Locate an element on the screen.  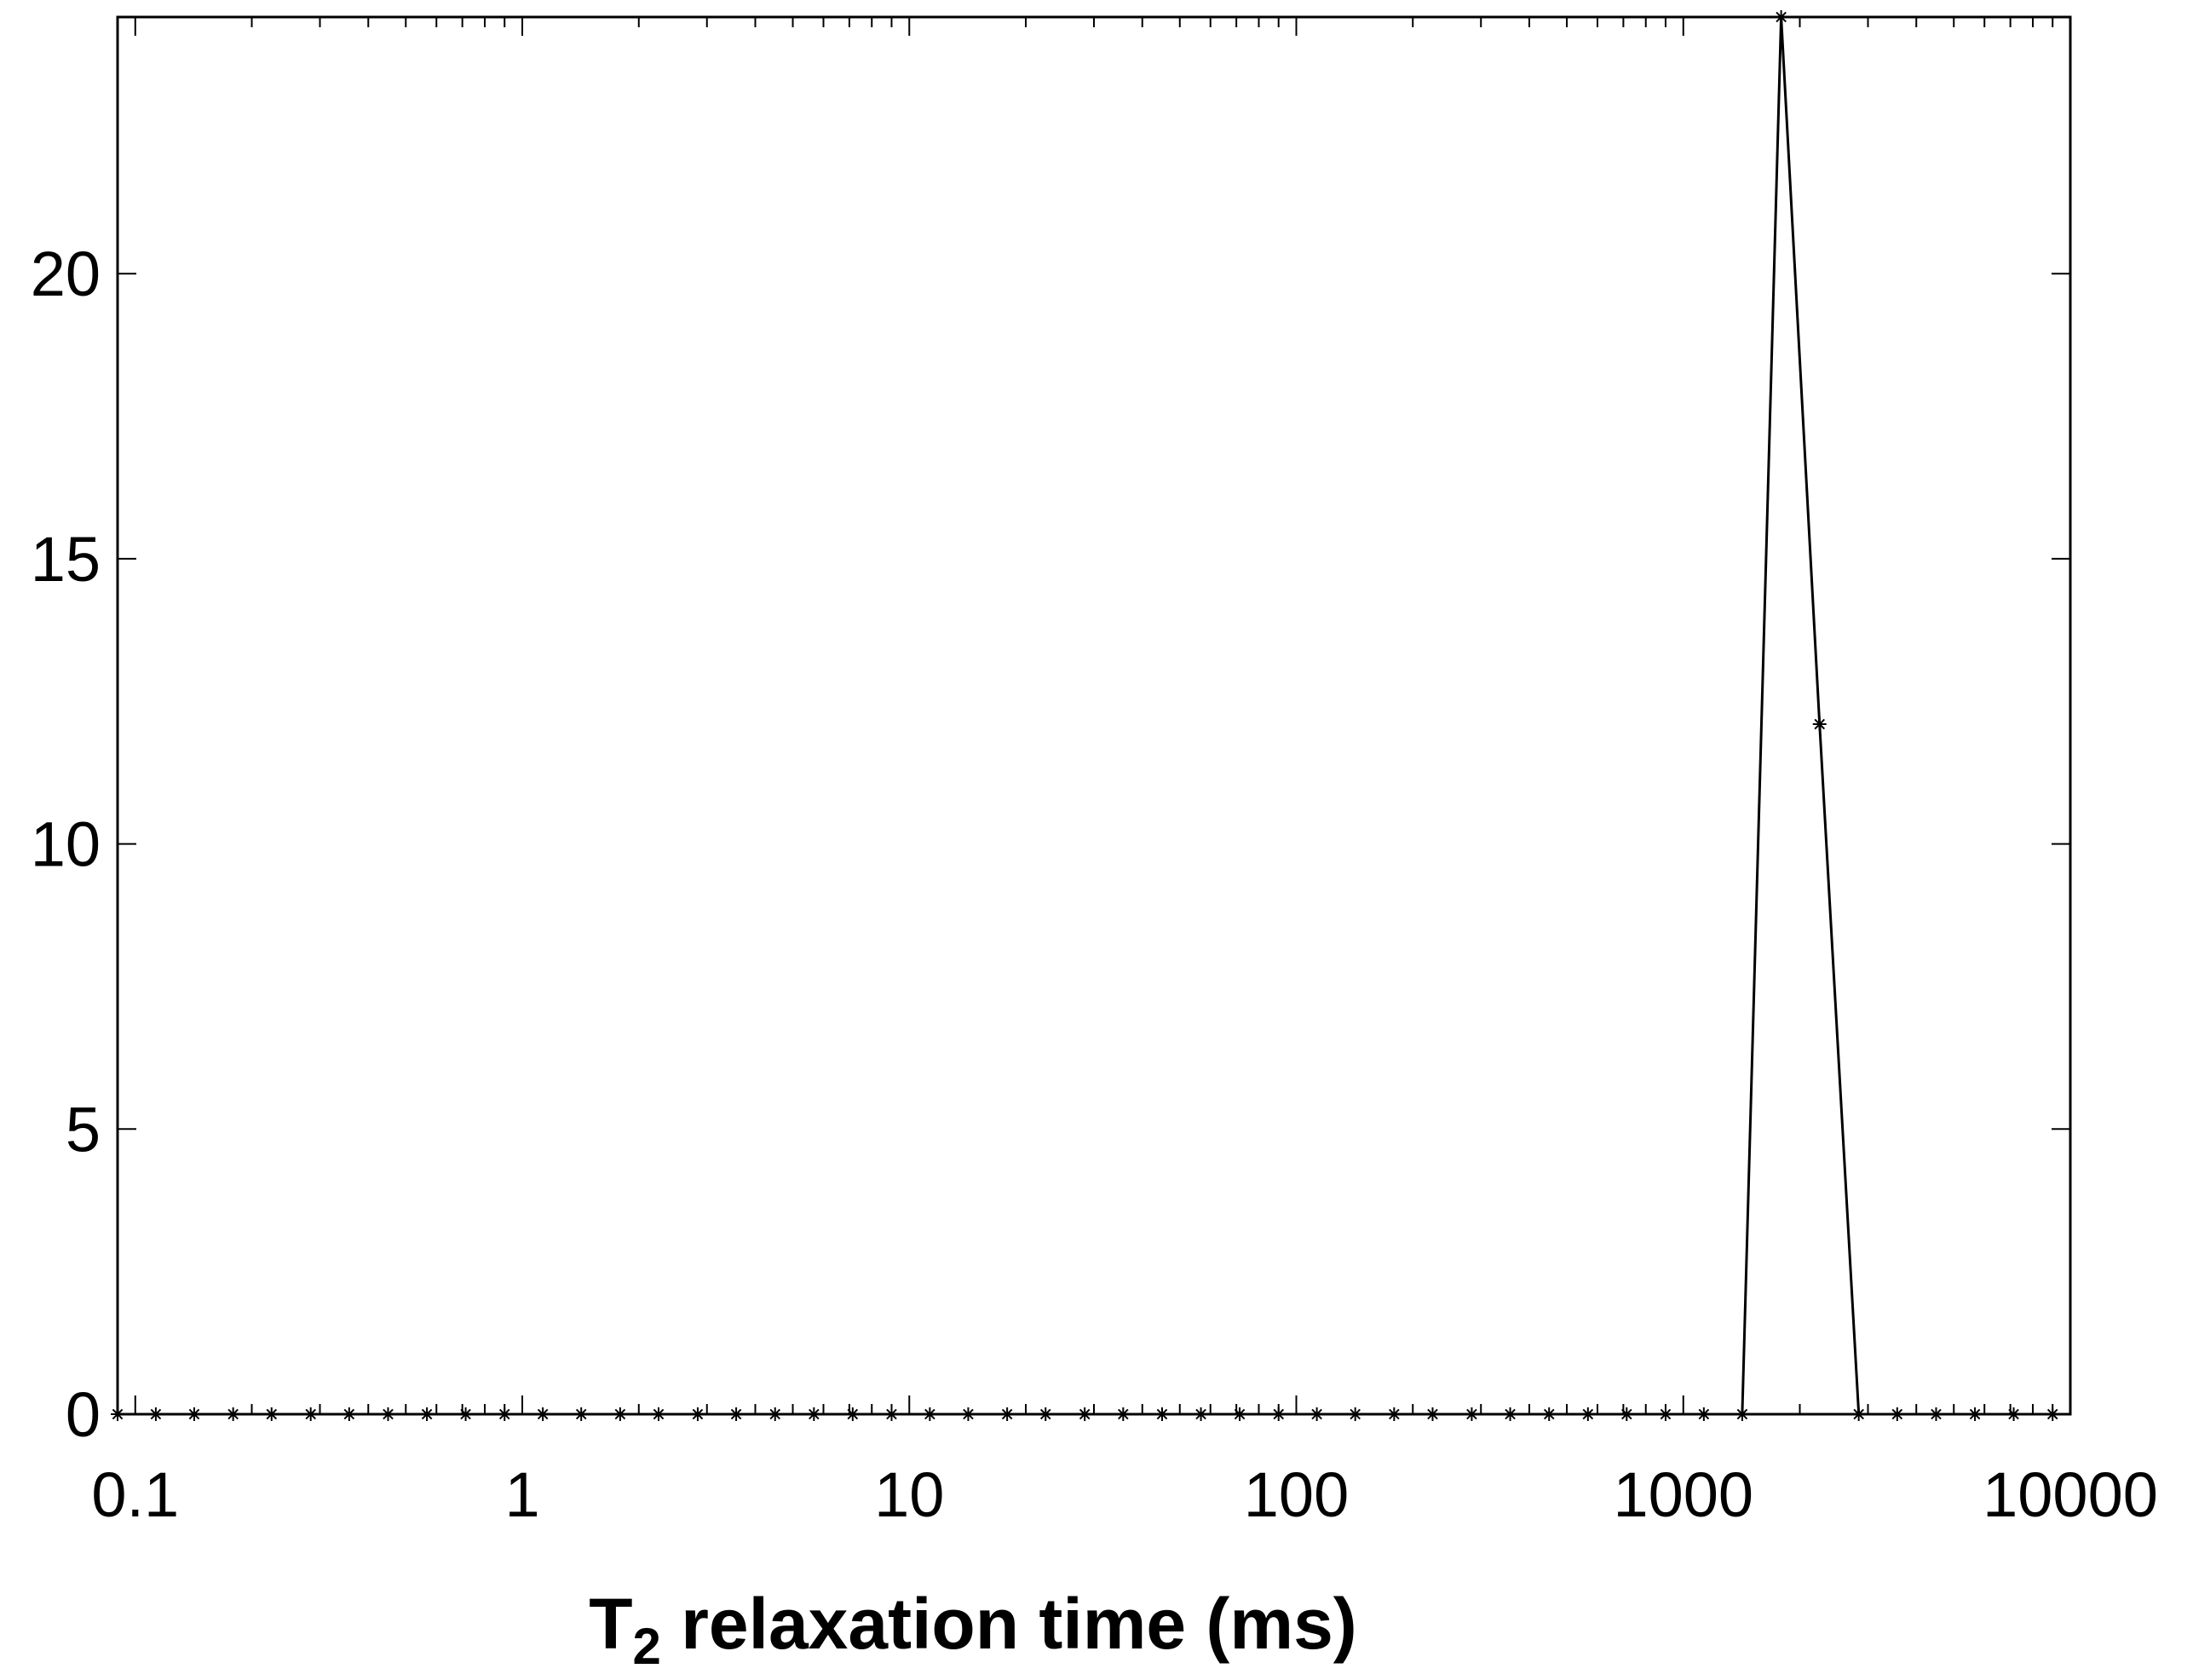
x-axis-label-rest: relaxation time (ms) is located at coordinates (1009, 1624).